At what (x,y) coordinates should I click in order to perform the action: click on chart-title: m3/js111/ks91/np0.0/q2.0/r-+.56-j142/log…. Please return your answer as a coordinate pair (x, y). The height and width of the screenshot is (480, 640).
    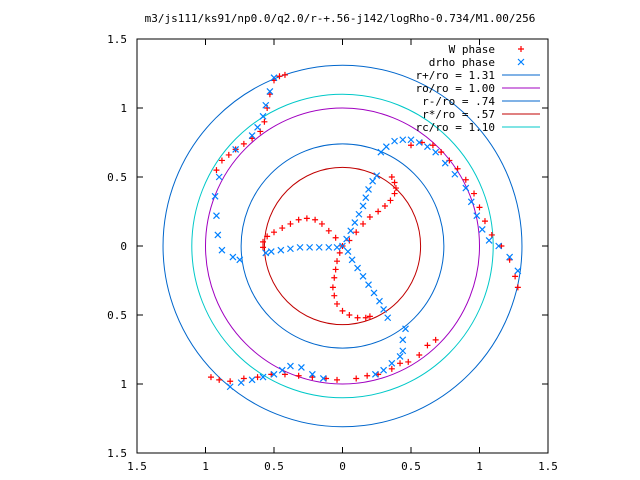
    Looking at the image, I should click on (340, 18).